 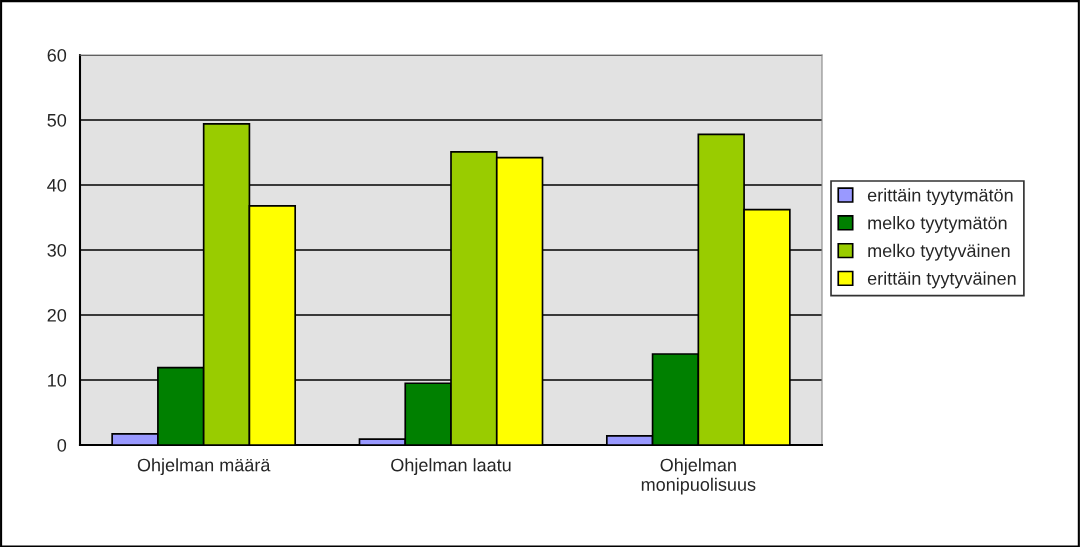 I want to click on y-tick-label: 60, so click(x=57, y=55).